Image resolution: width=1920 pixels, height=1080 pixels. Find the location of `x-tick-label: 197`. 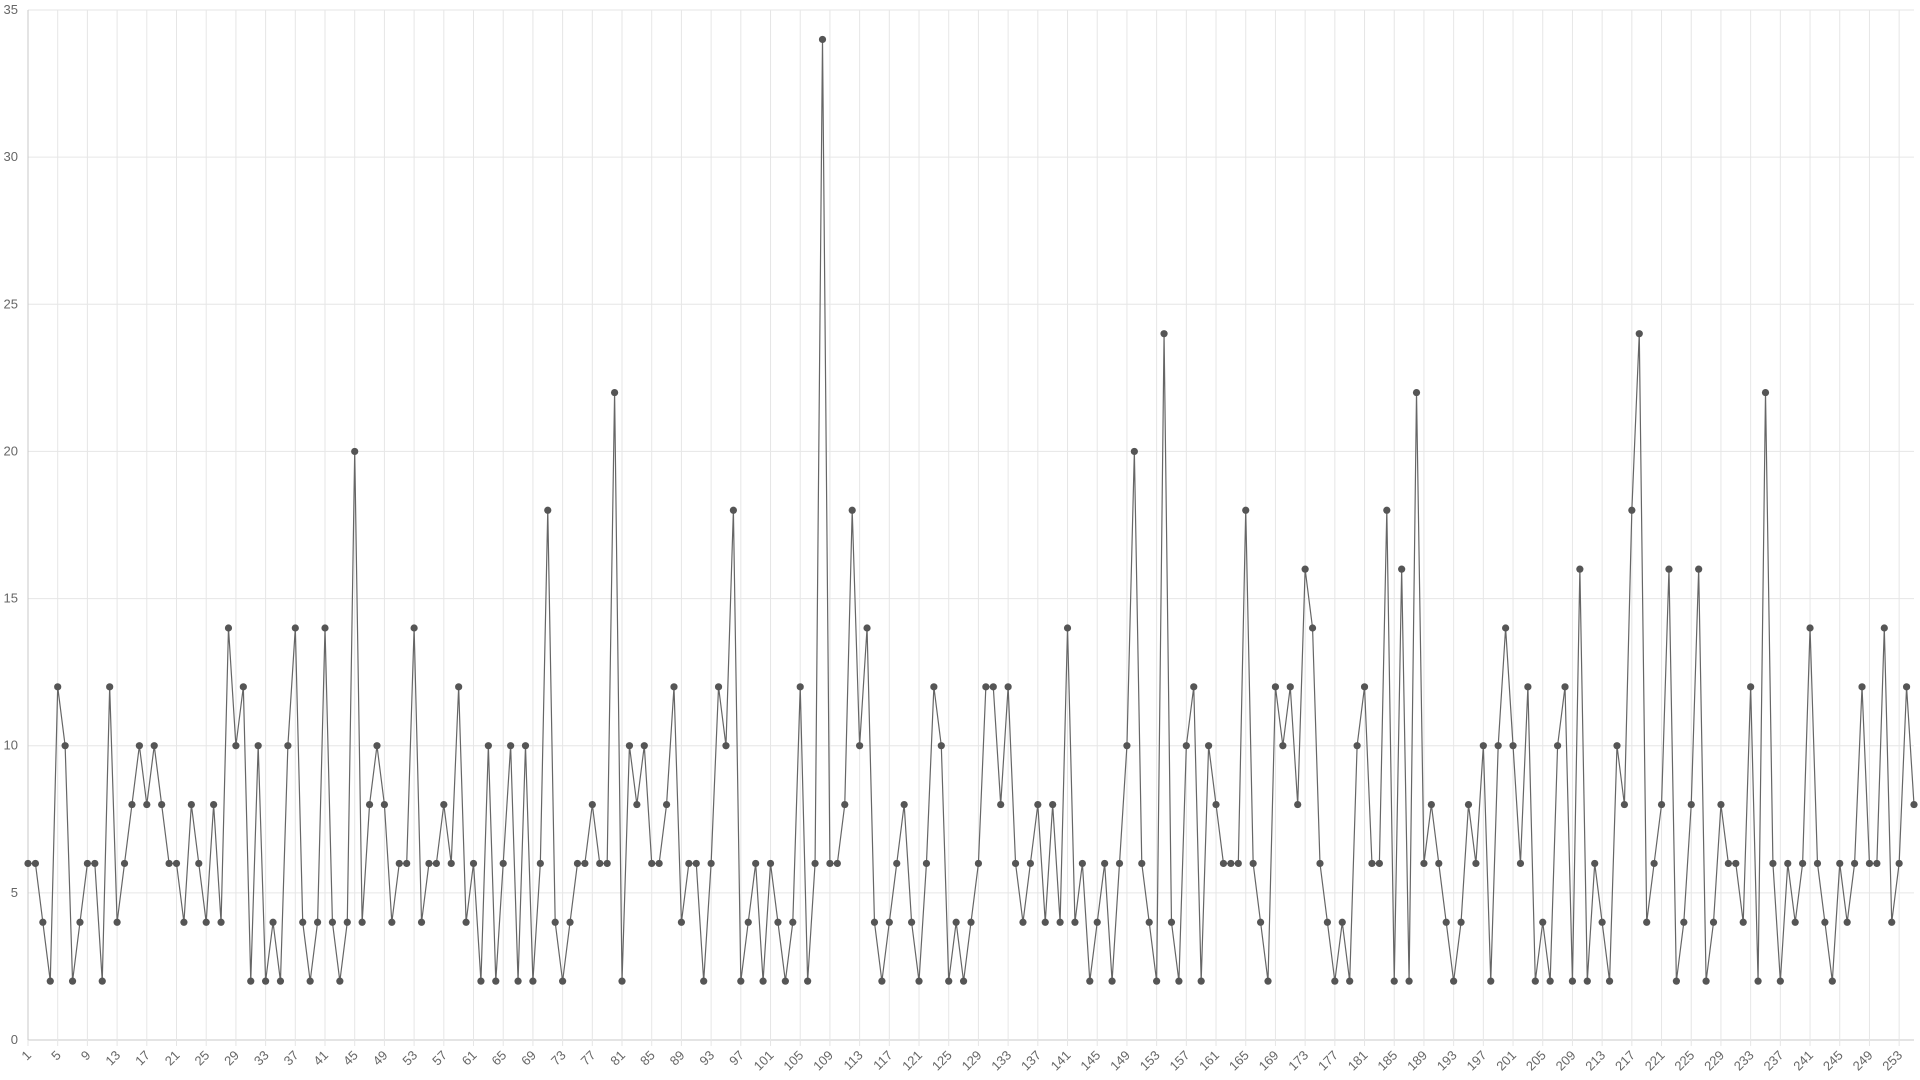

x-tick-label: 197 is located at coordinates (1477, 1061).